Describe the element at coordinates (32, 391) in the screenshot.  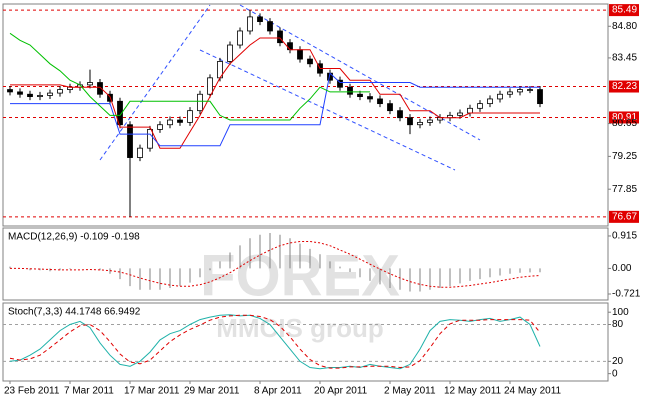
I see `x-tick-label: 23 Feb 2011` at that location.